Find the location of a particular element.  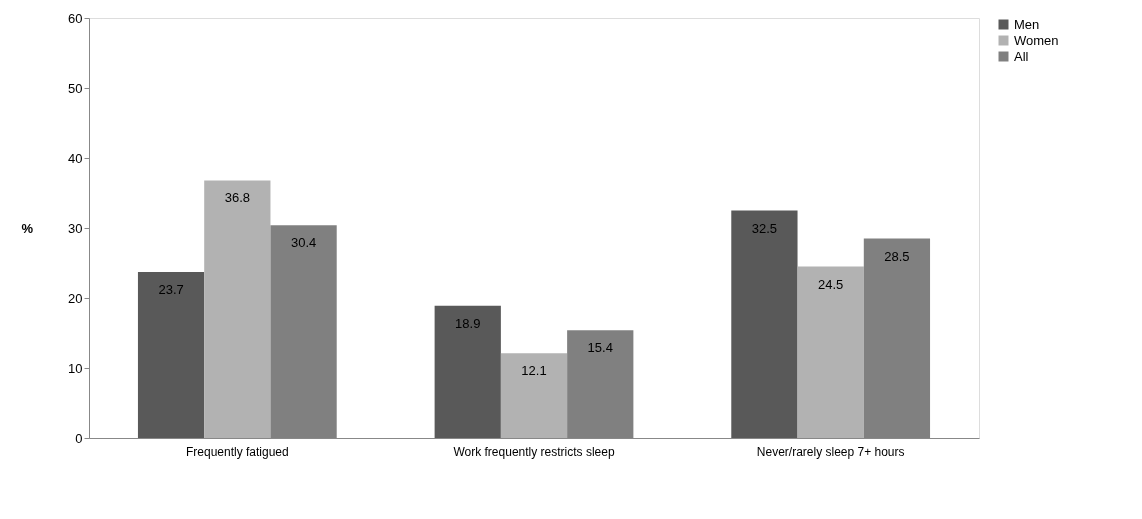

y-axis-title: % is located at coordinates (27, 228).